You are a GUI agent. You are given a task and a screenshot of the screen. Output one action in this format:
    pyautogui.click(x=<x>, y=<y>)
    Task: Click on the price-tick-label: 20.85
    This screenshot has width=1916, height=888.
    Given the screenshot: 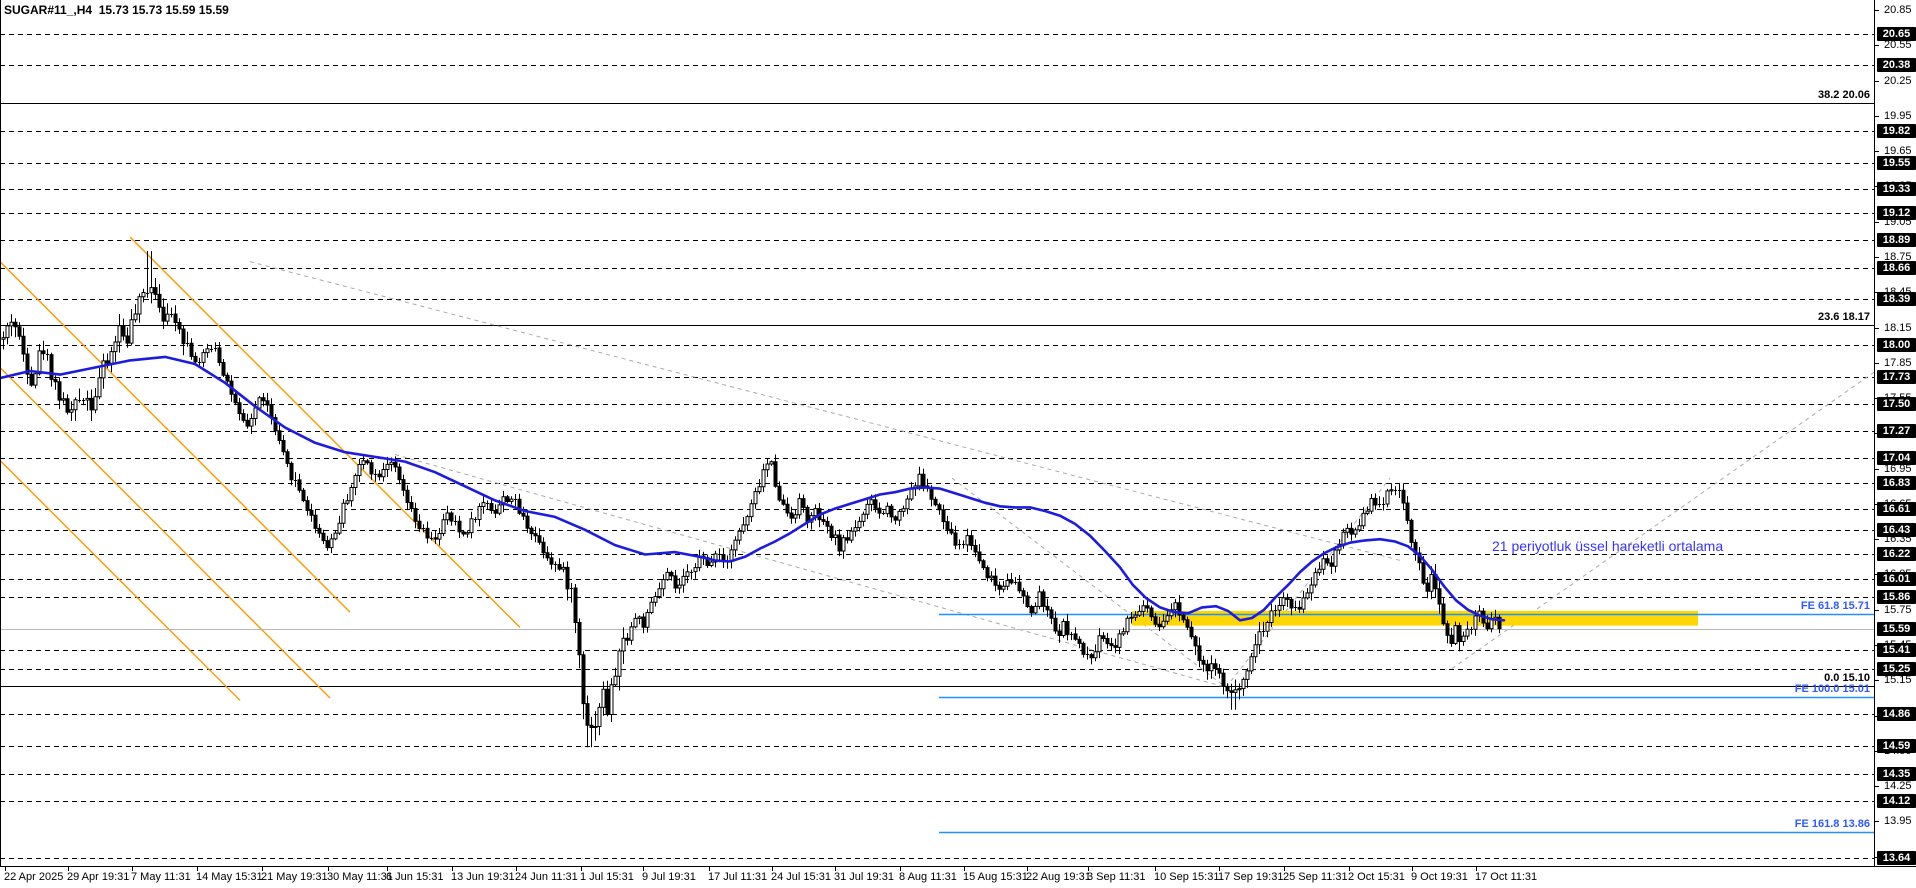 What is the action you would take?
    pyautogui.click(x=1898, y=9)
    